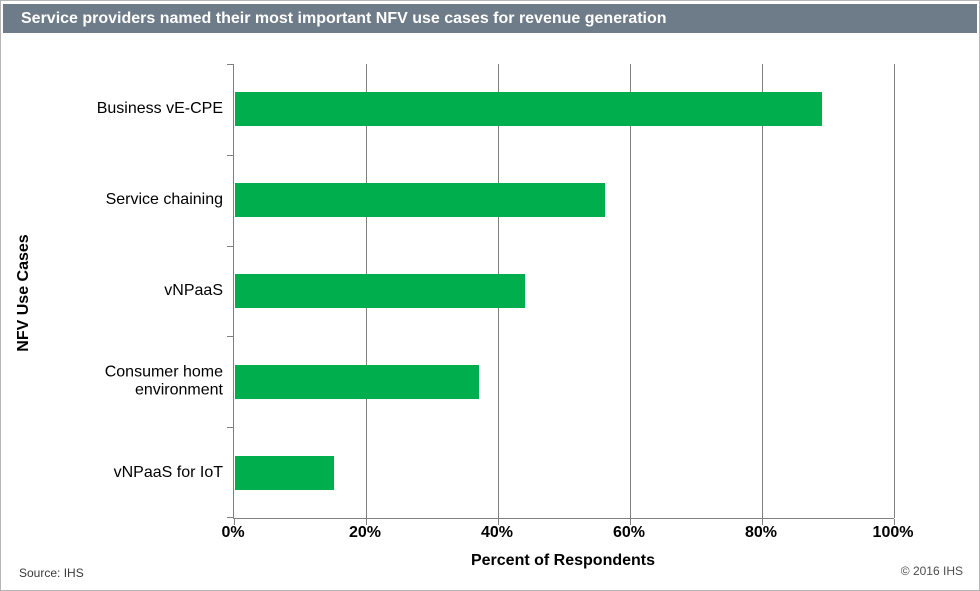  What do you see at coordinates (357, 381) in the screenshot?
I see `bar-consumer-home-environment` at bounding box center [357, 381].